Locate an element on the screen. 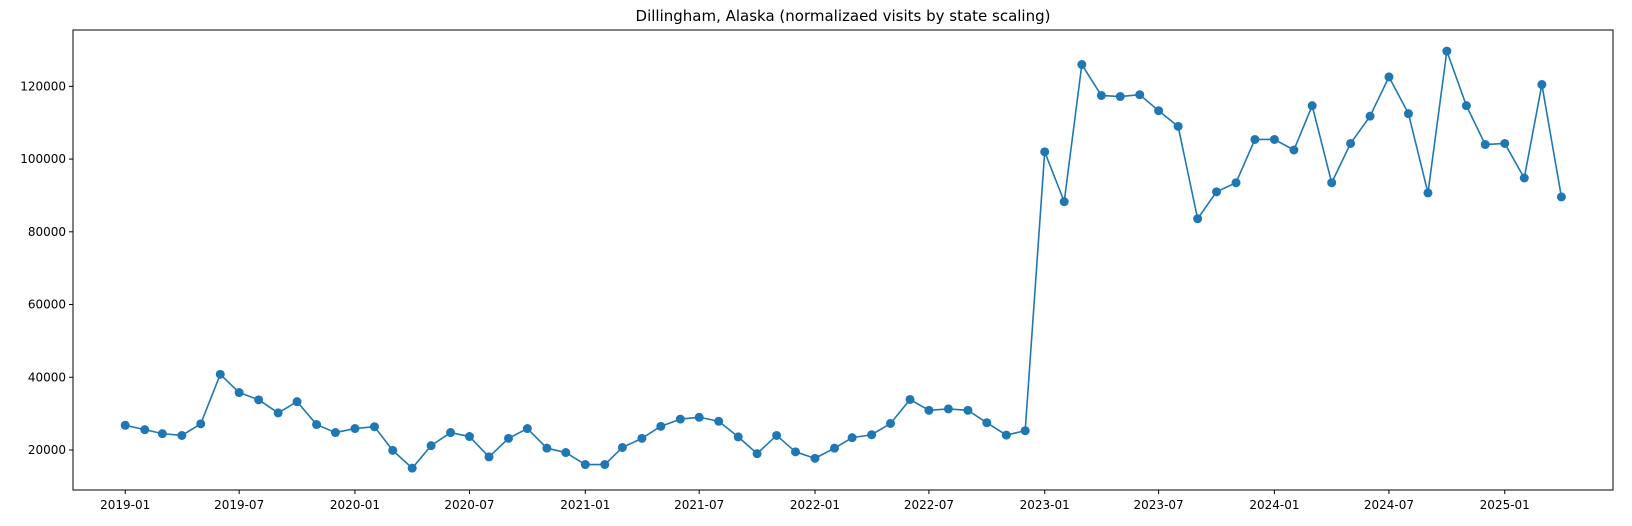 This screenshot has width=1632, height=526. y-tick-label: 60000 is located at coordinates (47, 305).